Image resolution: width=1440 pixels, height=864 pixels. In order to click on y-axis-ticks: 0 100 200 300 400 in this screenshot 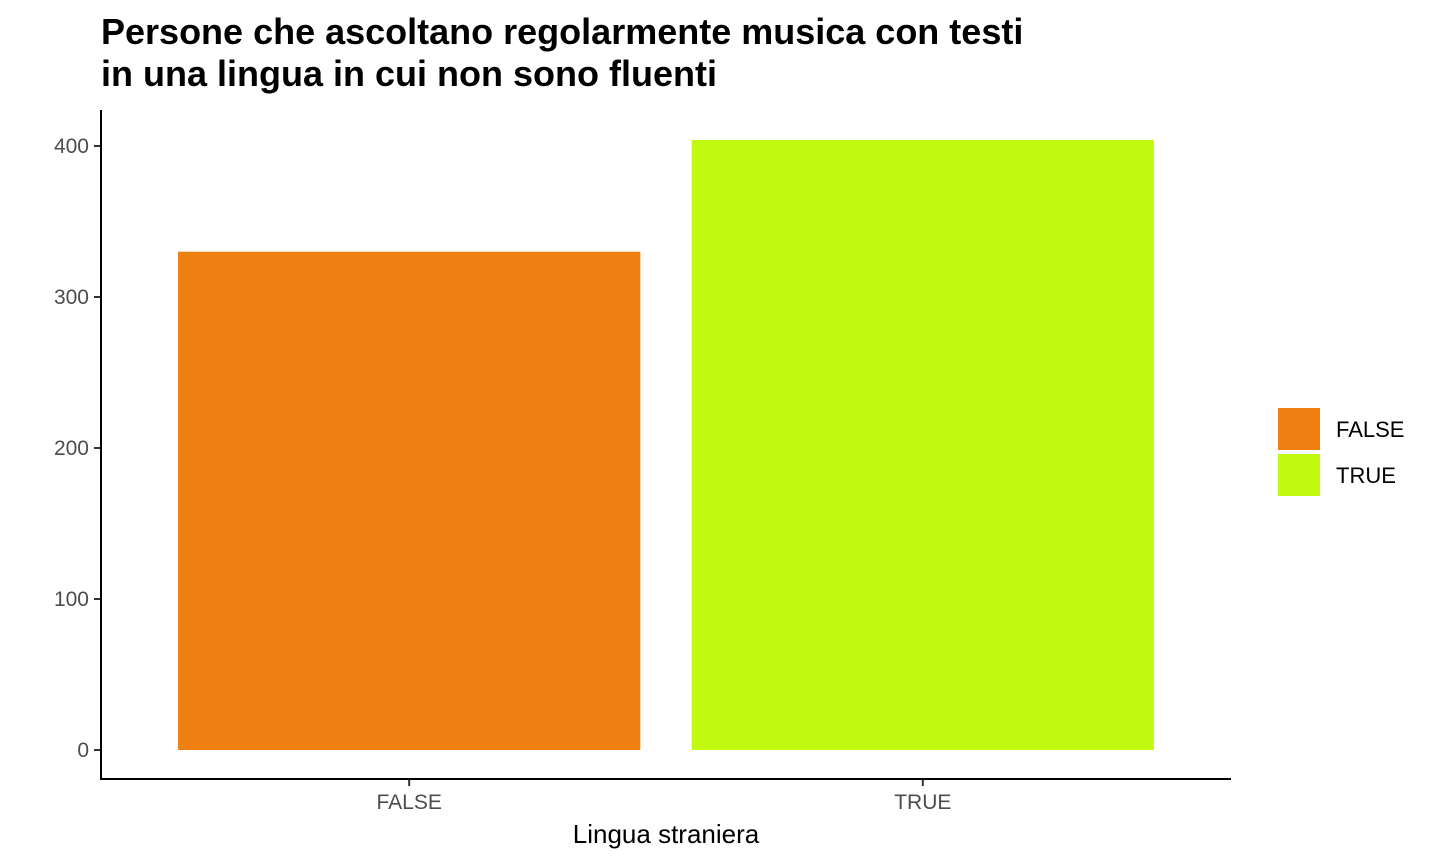, I will do `click(77, 448)`.